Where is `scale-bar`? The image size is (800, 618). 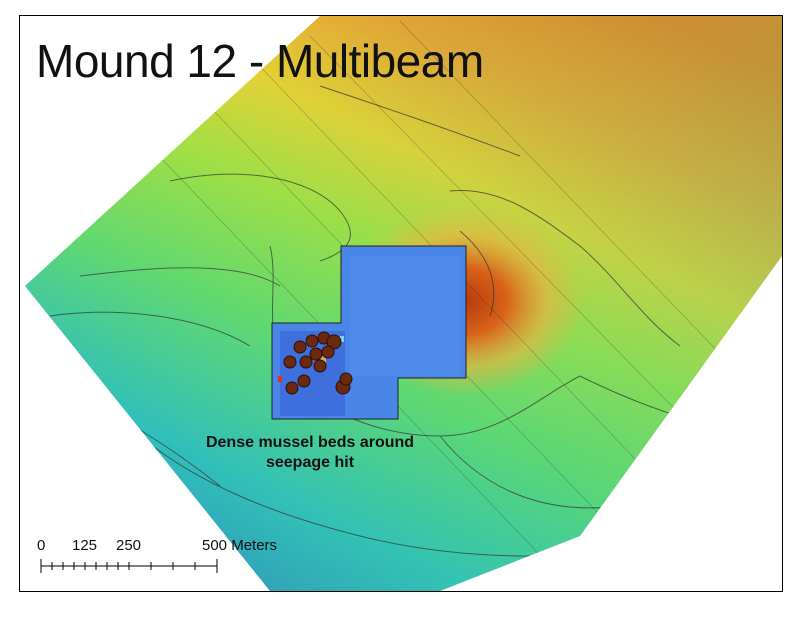 scale-bar is located at coordinates (129, 566).